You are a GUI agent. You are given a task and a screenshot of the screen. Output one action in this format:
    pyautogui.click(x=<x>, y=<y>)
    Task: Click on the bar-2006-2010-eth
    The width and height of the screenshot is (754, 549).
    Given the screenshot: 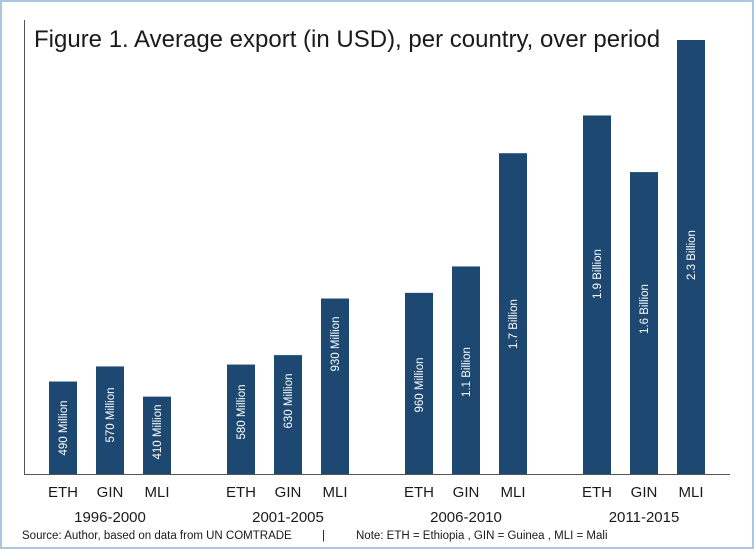 What is the action you would take?
    pyautogui.click(x=419, y=383)
    